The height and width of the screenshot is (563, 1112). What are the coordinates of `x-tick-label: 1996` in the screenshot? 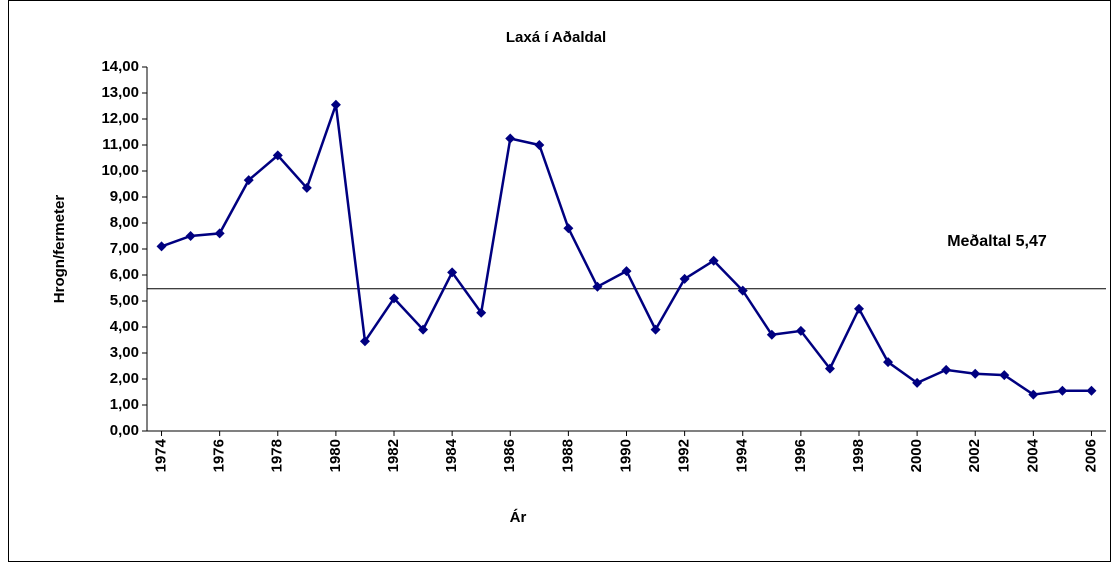 It's located at (800, 455).